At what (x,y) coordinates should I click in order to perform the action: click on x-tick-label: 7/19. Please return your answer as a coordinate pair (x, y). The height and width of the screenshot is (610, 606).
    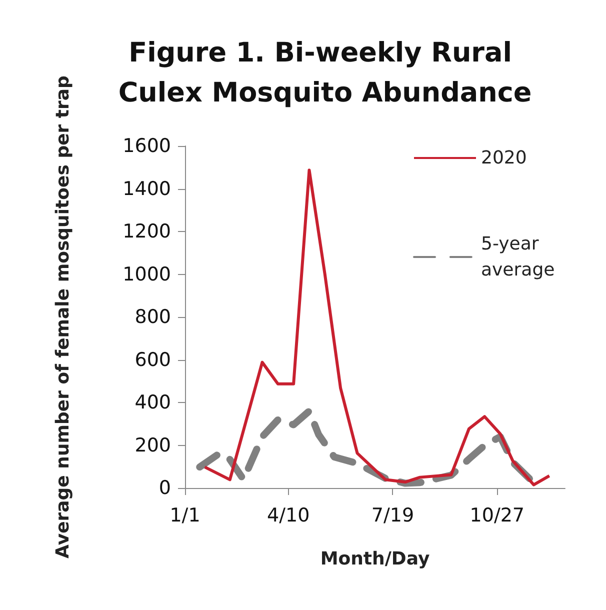
    Looking at the image, I should click on (392, 515).